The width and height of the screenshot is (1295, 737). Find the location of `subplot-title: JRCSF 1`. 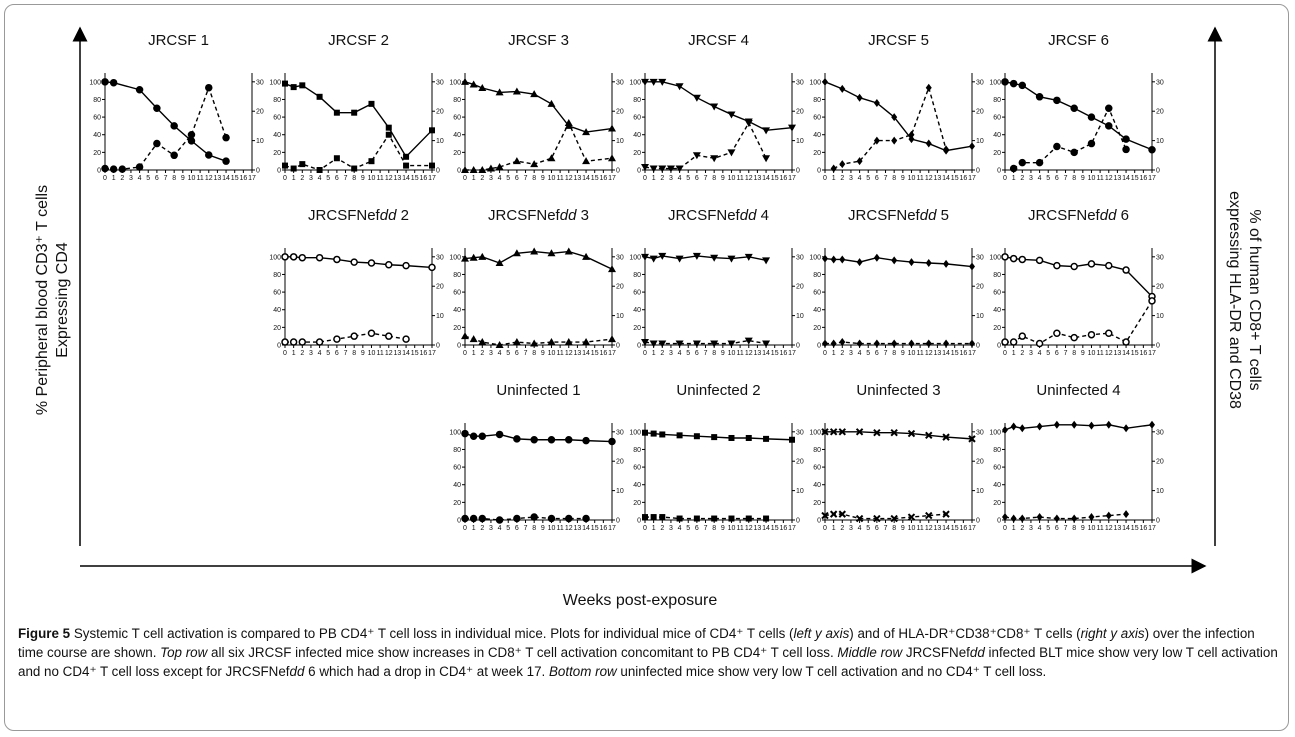

subplot-title: JRCSF 1 is located at coordinates (178, 40).